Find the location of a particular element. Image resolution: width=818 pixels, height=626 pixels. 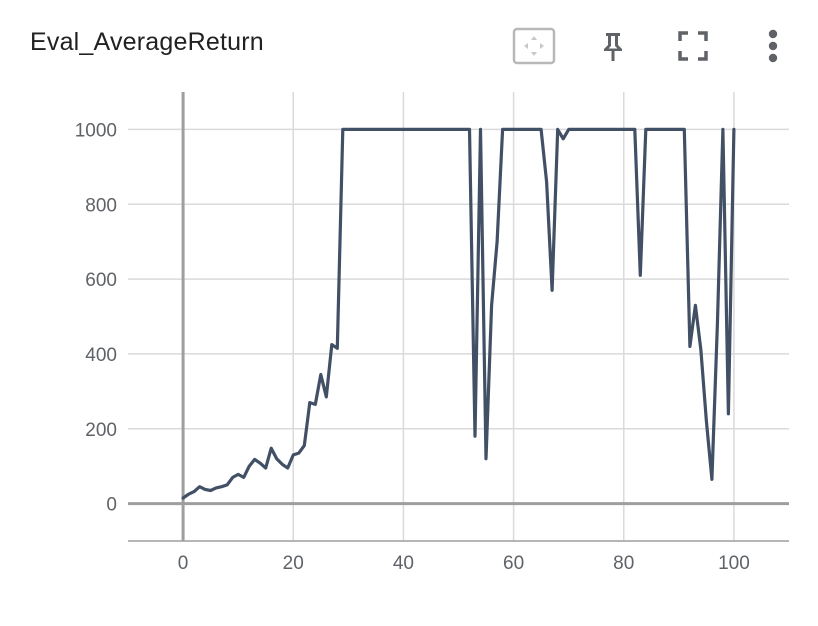

y-tick-label: 0 is located at coordinates (111, 505).